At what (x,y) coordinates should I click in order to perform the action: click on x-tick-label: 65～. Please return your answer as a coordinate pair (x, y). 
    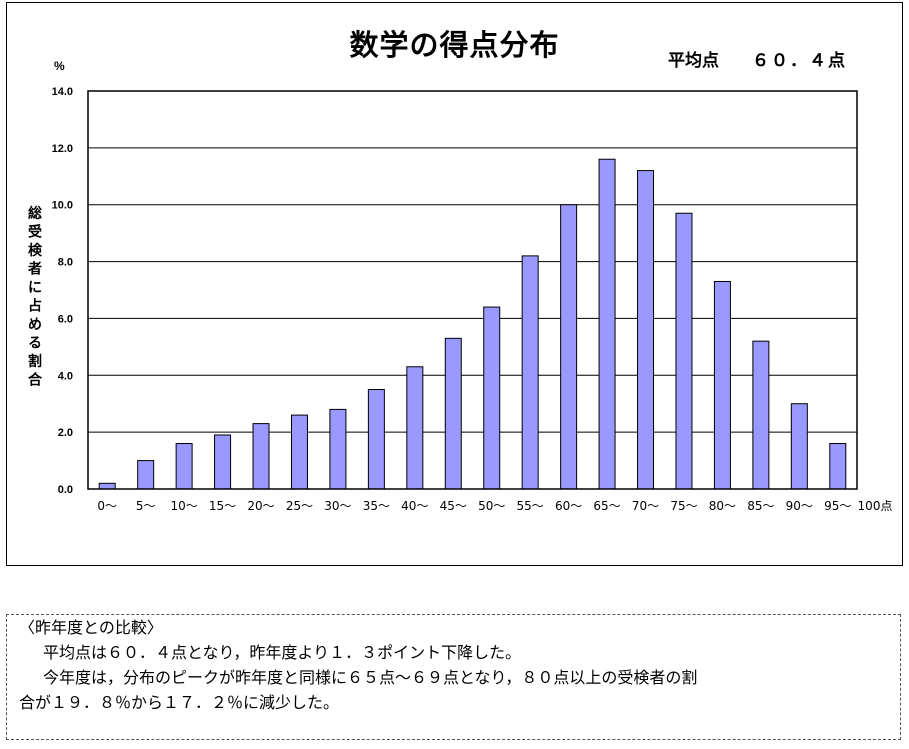
    Looking at the image, I should click on (606, 506).